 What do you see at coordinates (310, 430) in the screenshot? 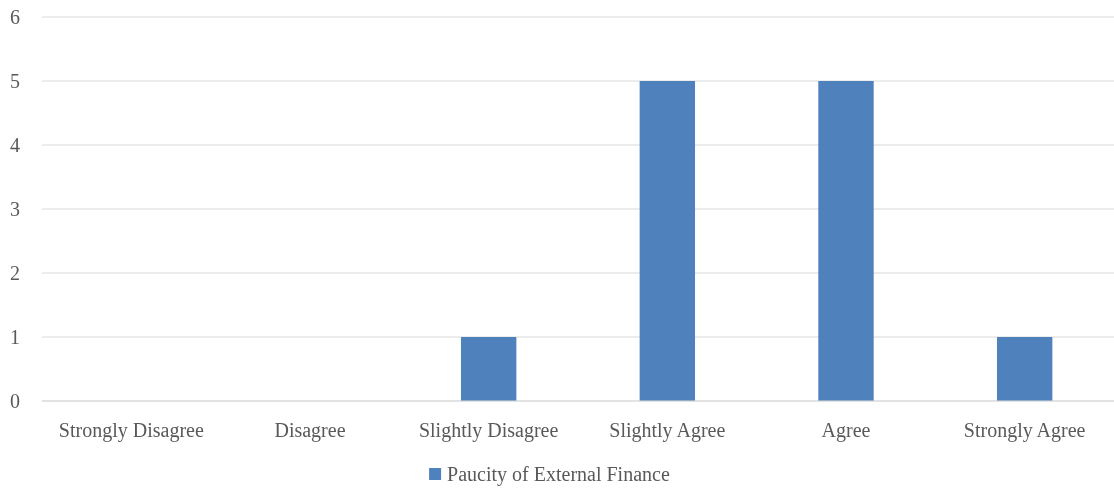
I see `x-tick-label: Disagree` at bounding box center [310, 430].